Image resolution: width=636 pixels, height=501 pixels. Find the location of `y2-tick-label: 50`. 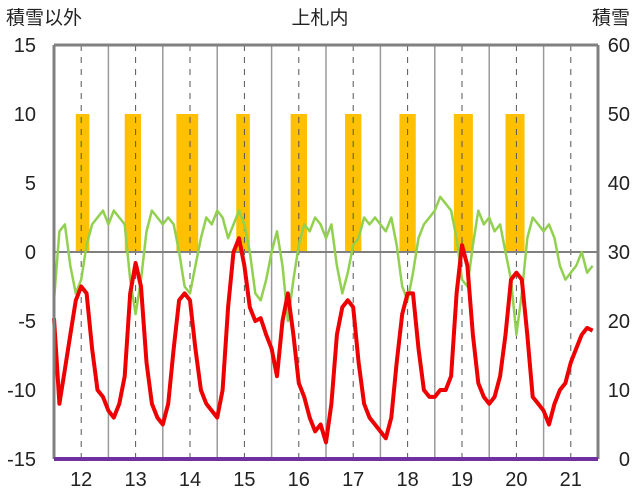

y2-tick-label: 50 is located at coordinates (619, 115).